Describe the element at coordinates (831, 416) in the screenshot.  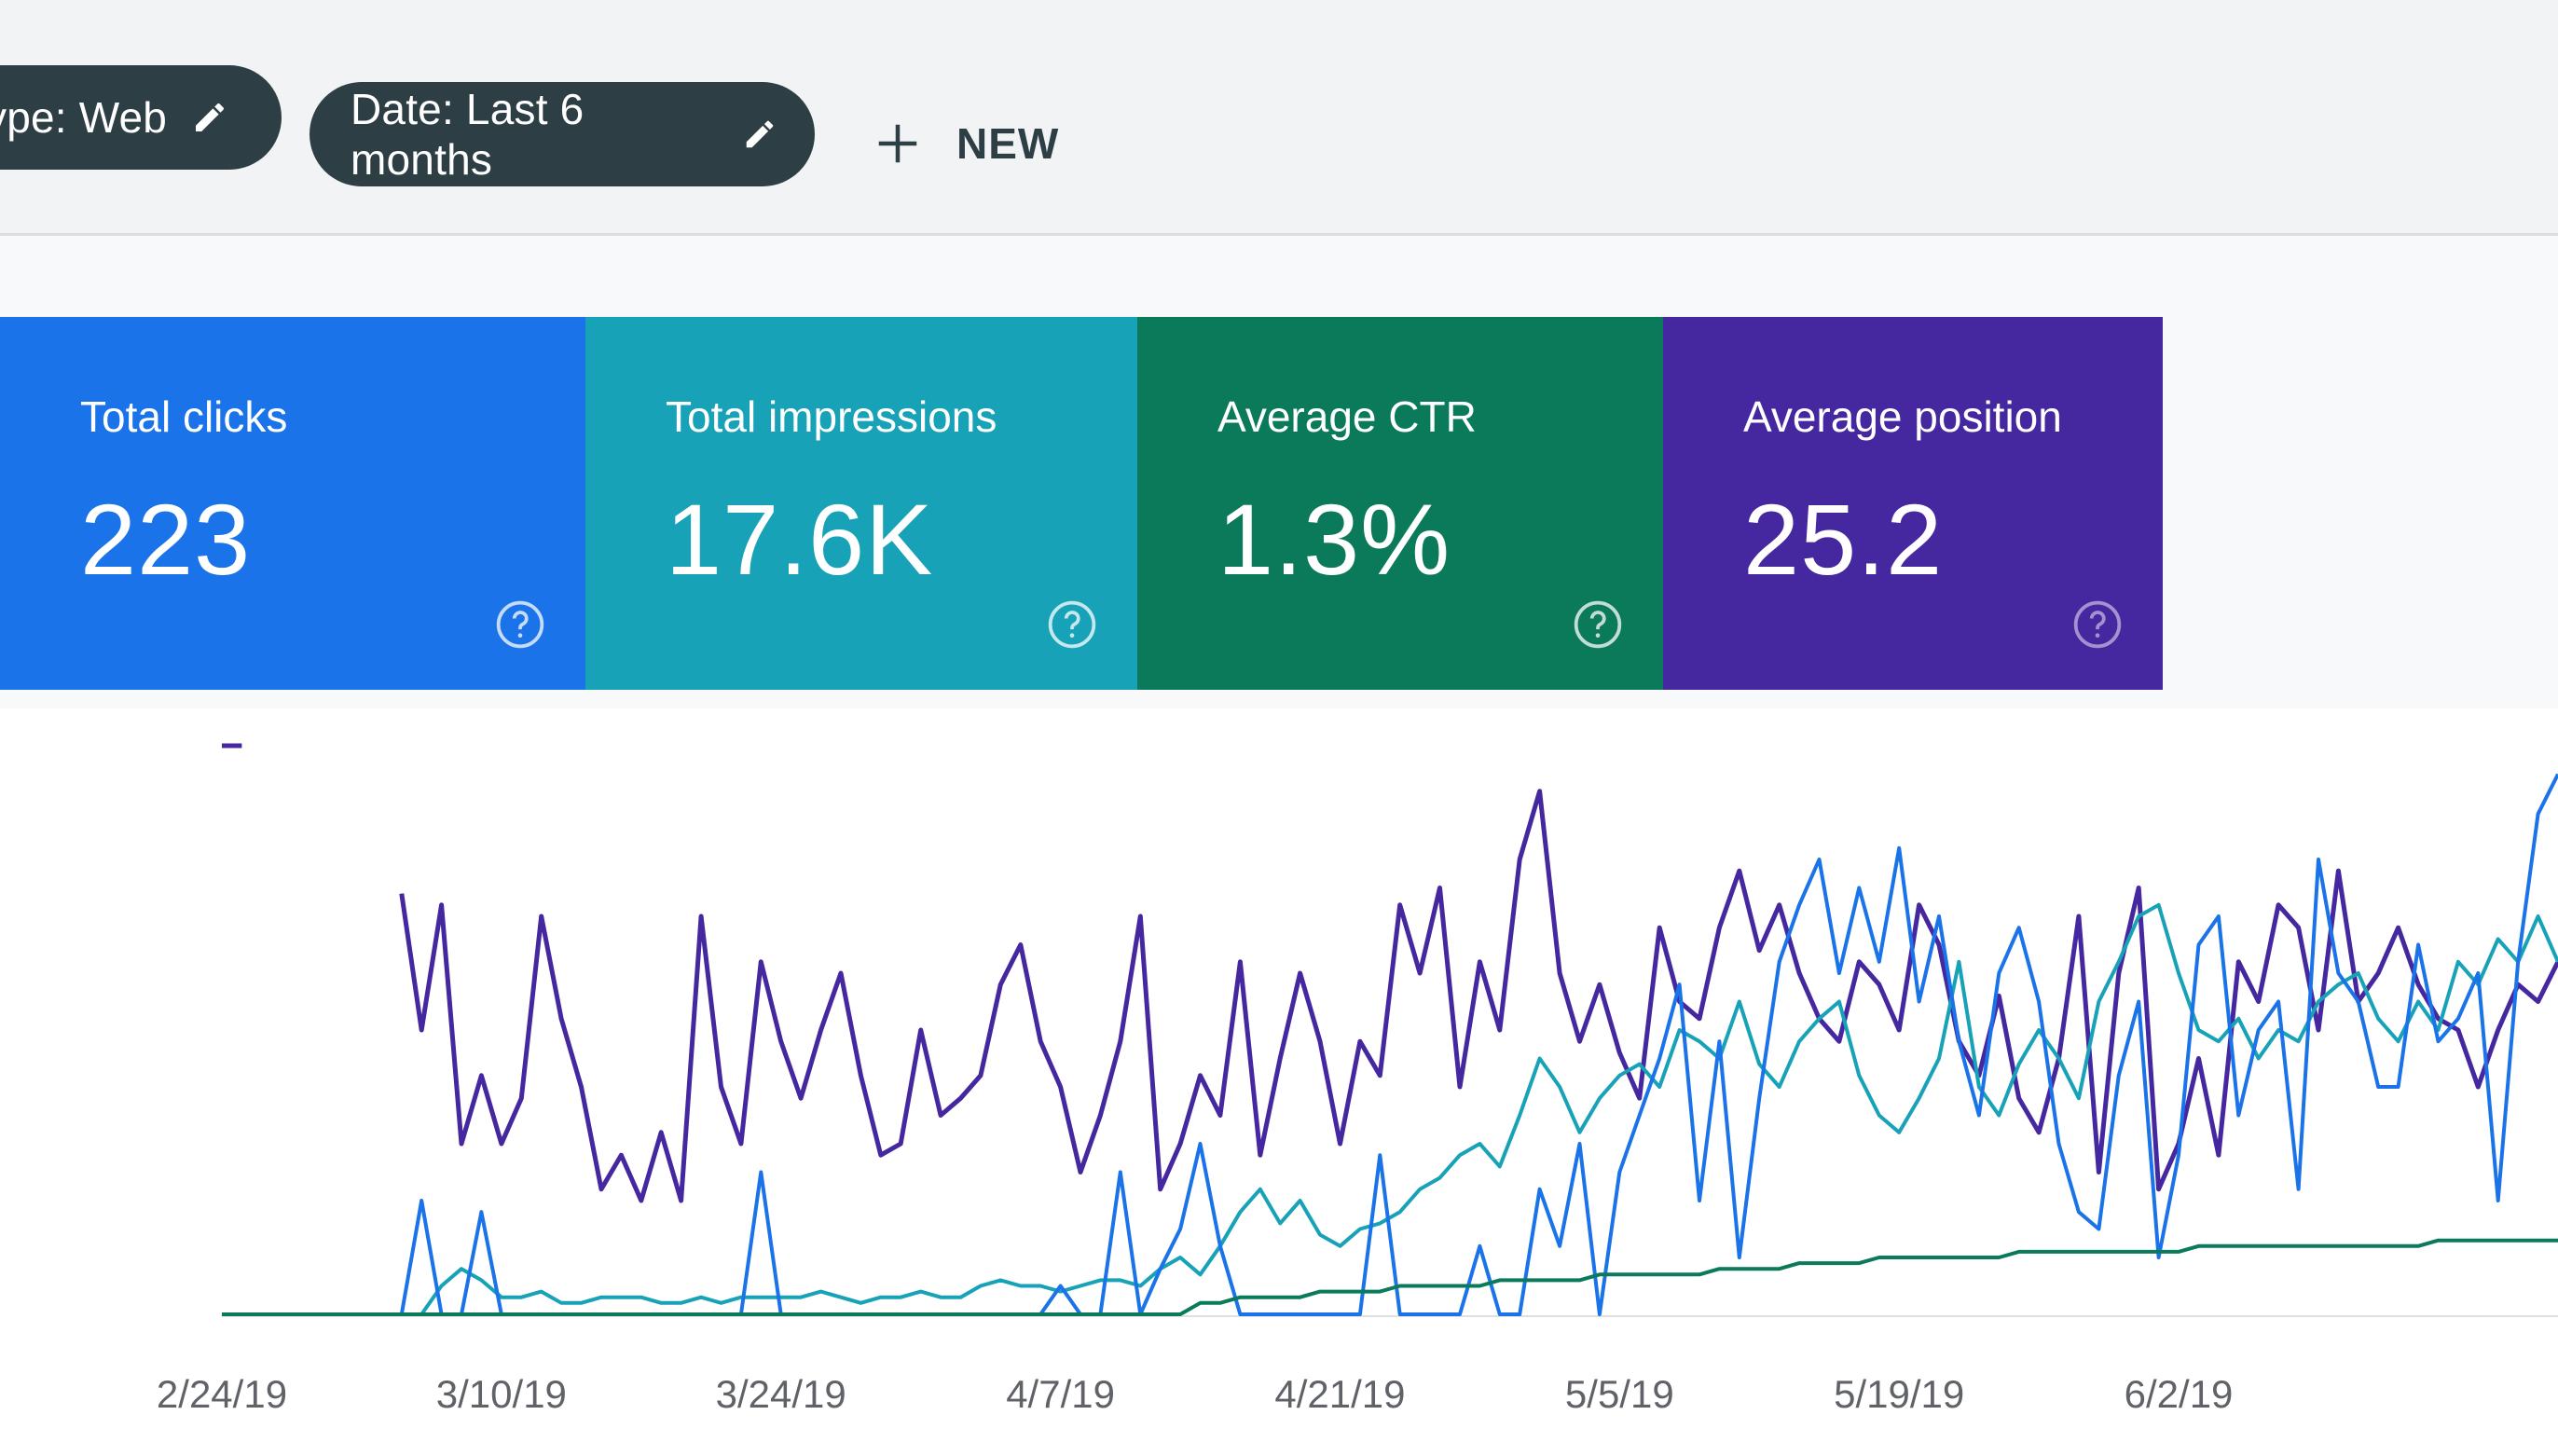
I see `metric-label: Total impressions` at that location.